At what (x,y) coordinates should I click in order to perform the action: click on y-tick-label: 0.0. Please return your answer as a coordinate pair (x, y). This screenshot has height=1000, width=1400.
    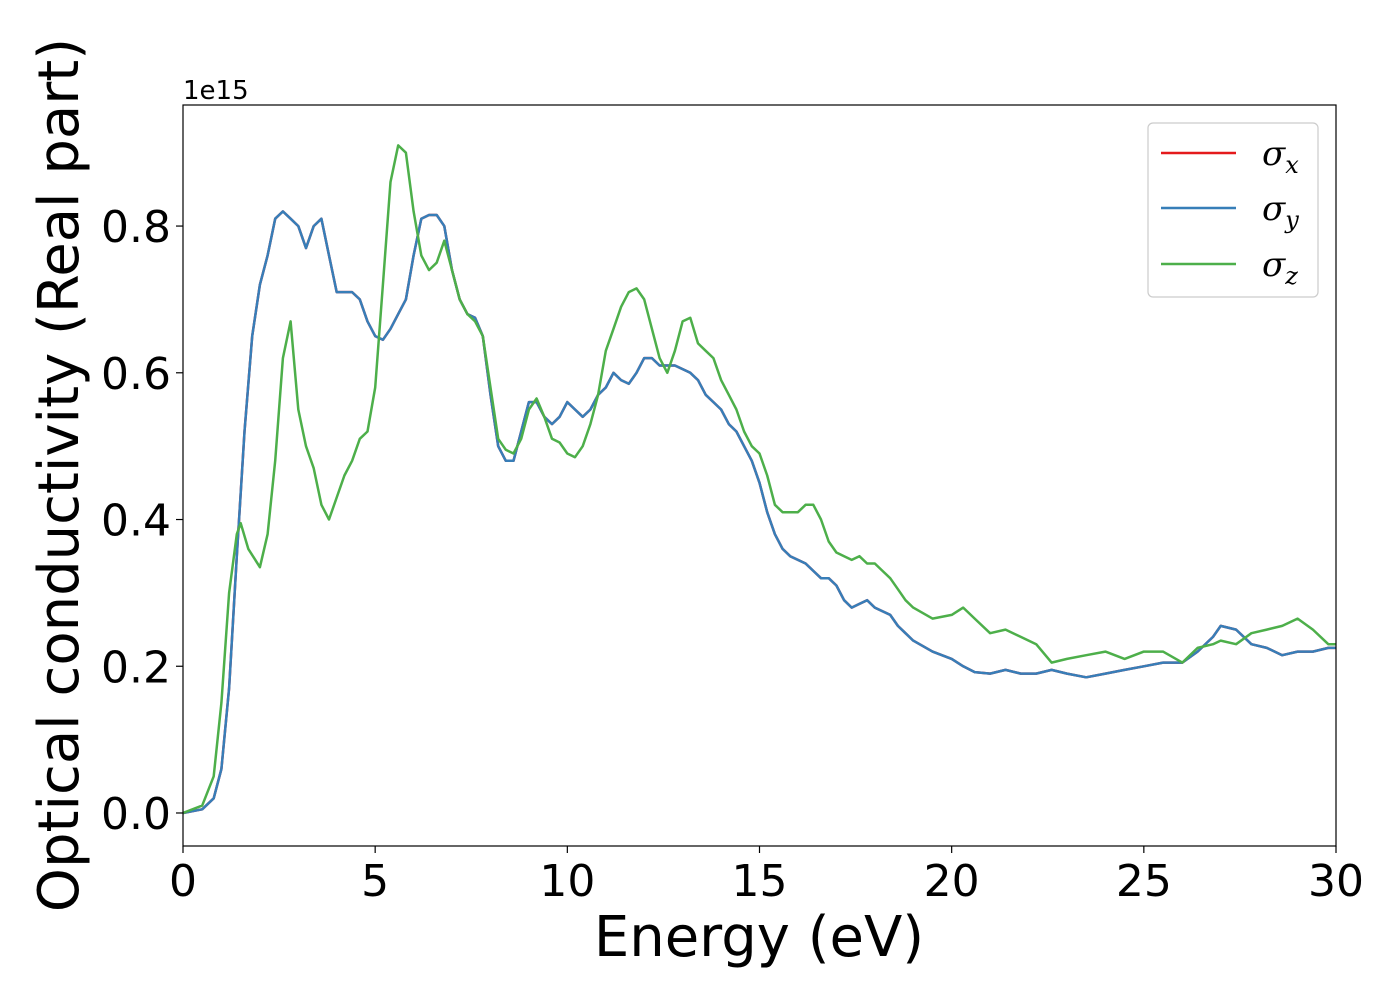
    Looking at the image, I should click on (136, 814).